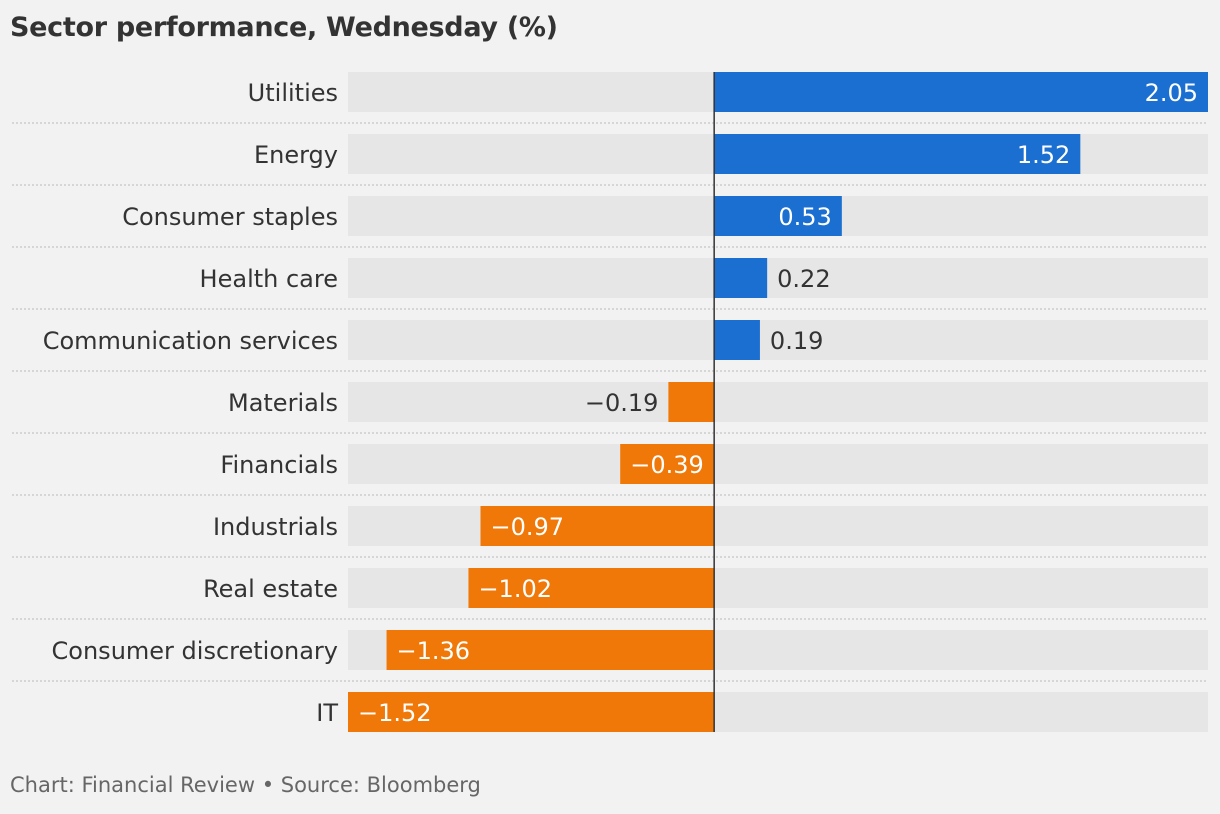 The image size is (1220, 814). I want to click on category-label: Financials, so click(279, 465).